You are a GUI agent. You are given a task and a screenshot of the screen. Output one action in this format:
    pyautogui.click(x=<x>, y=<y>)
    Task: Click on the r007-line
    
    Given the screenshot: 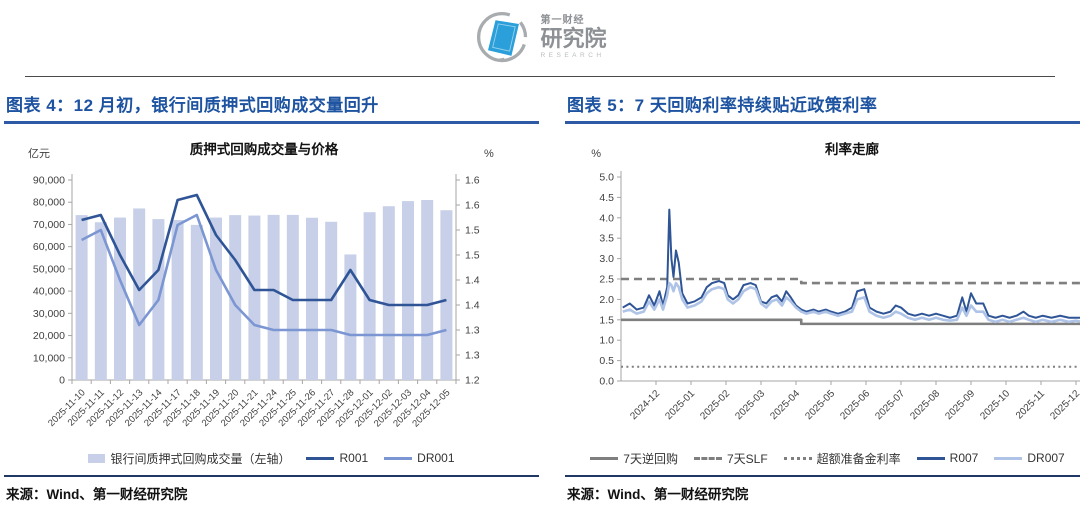 What is the action you would take?
    pyautogui.click(x=851, y=263)
    